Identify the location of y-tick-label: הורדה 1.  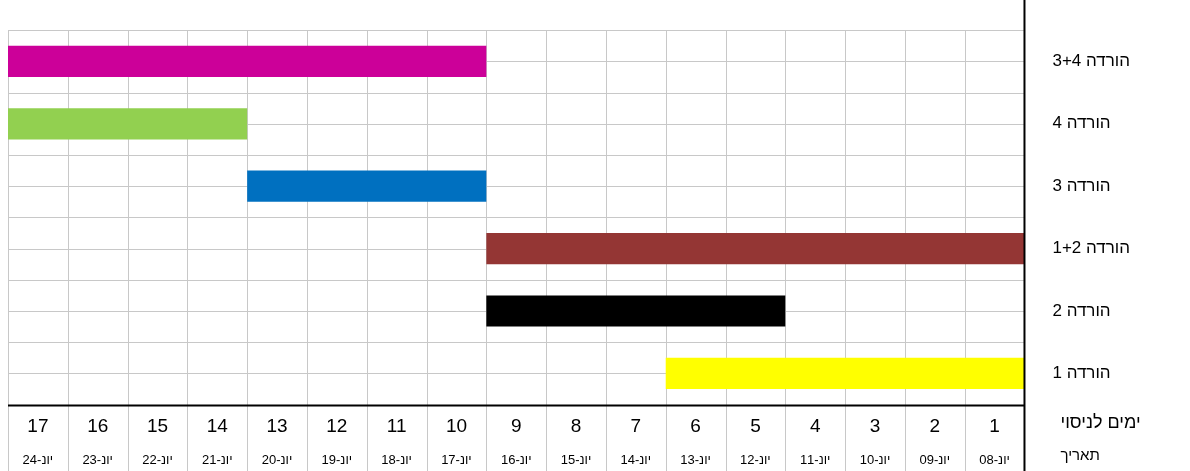
(1081, 373).